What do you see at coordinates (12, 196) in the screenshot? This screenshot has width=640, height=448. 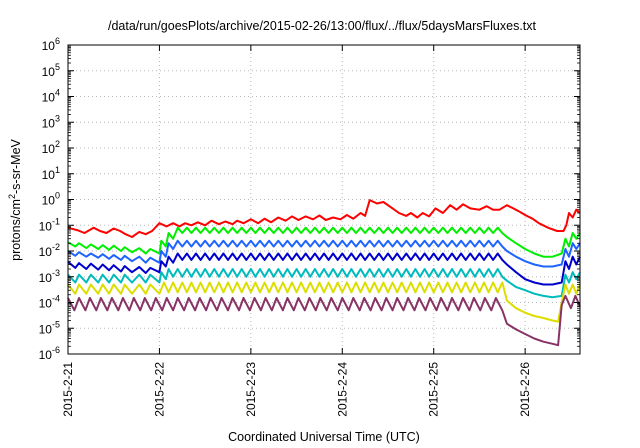 I see `y-axis-label-superscript: 2` at bounding box center [12, 196].